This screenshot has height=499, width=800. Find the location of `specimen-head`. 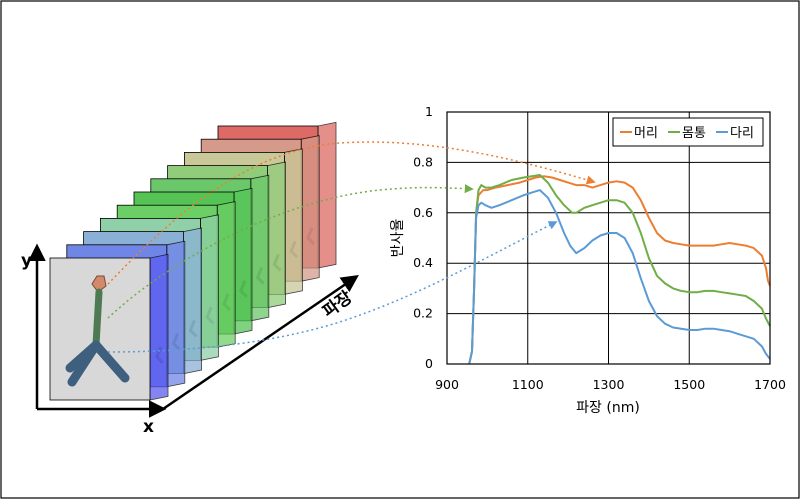

specimen-head is located at coordinates (99, 284).